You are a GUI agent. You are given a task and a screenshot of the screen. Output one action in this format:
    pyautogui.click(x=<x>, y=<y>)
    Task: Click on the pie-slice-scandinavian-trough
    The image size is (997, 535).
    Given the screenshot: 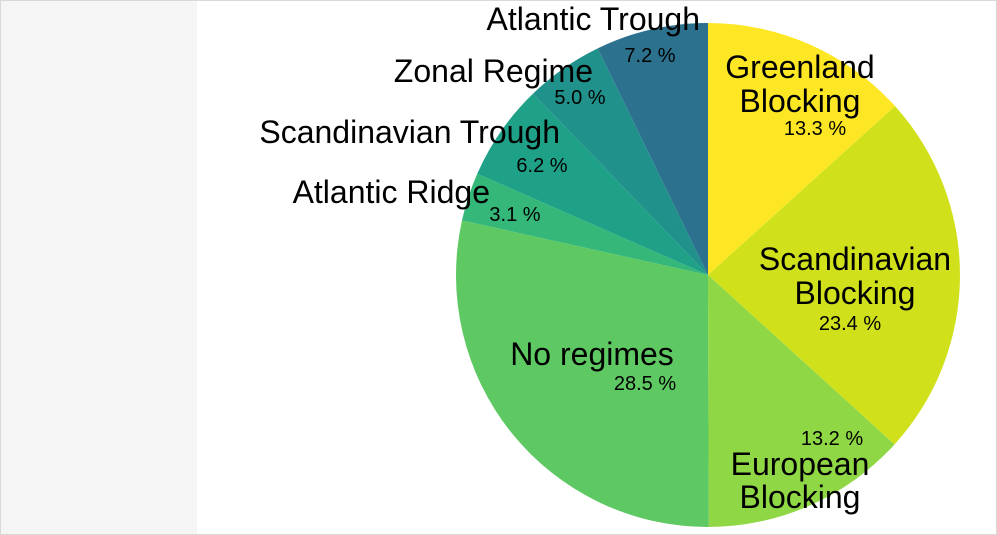 What is the action you would take?
    pyautogui.click(x=592, y=184)
    